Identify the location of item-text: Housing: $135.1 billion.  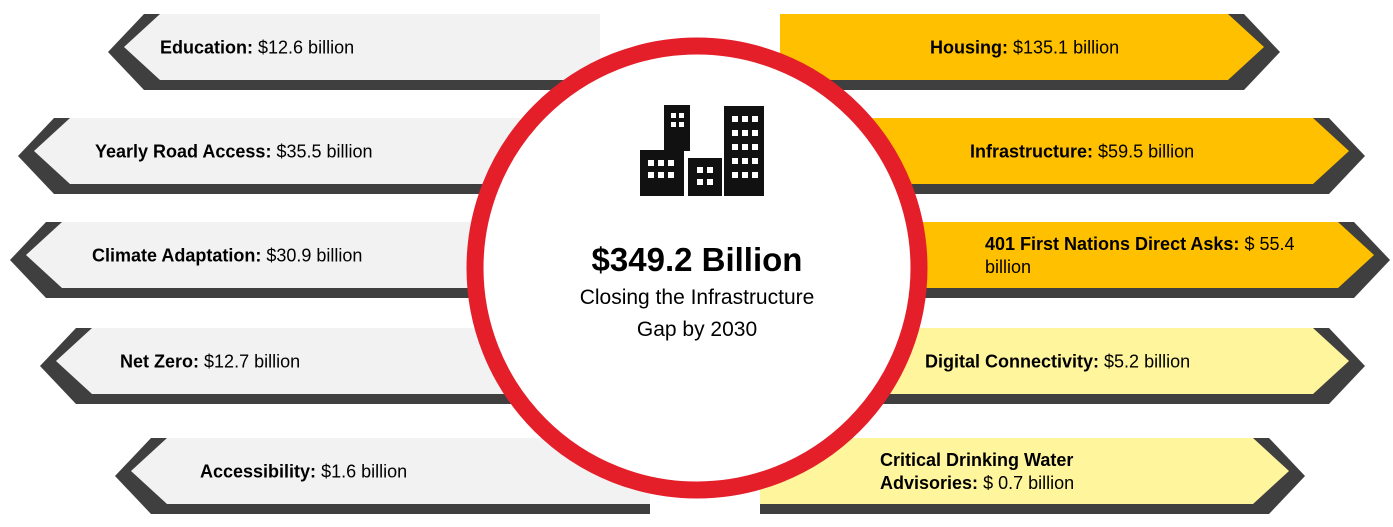
(1024, 48).